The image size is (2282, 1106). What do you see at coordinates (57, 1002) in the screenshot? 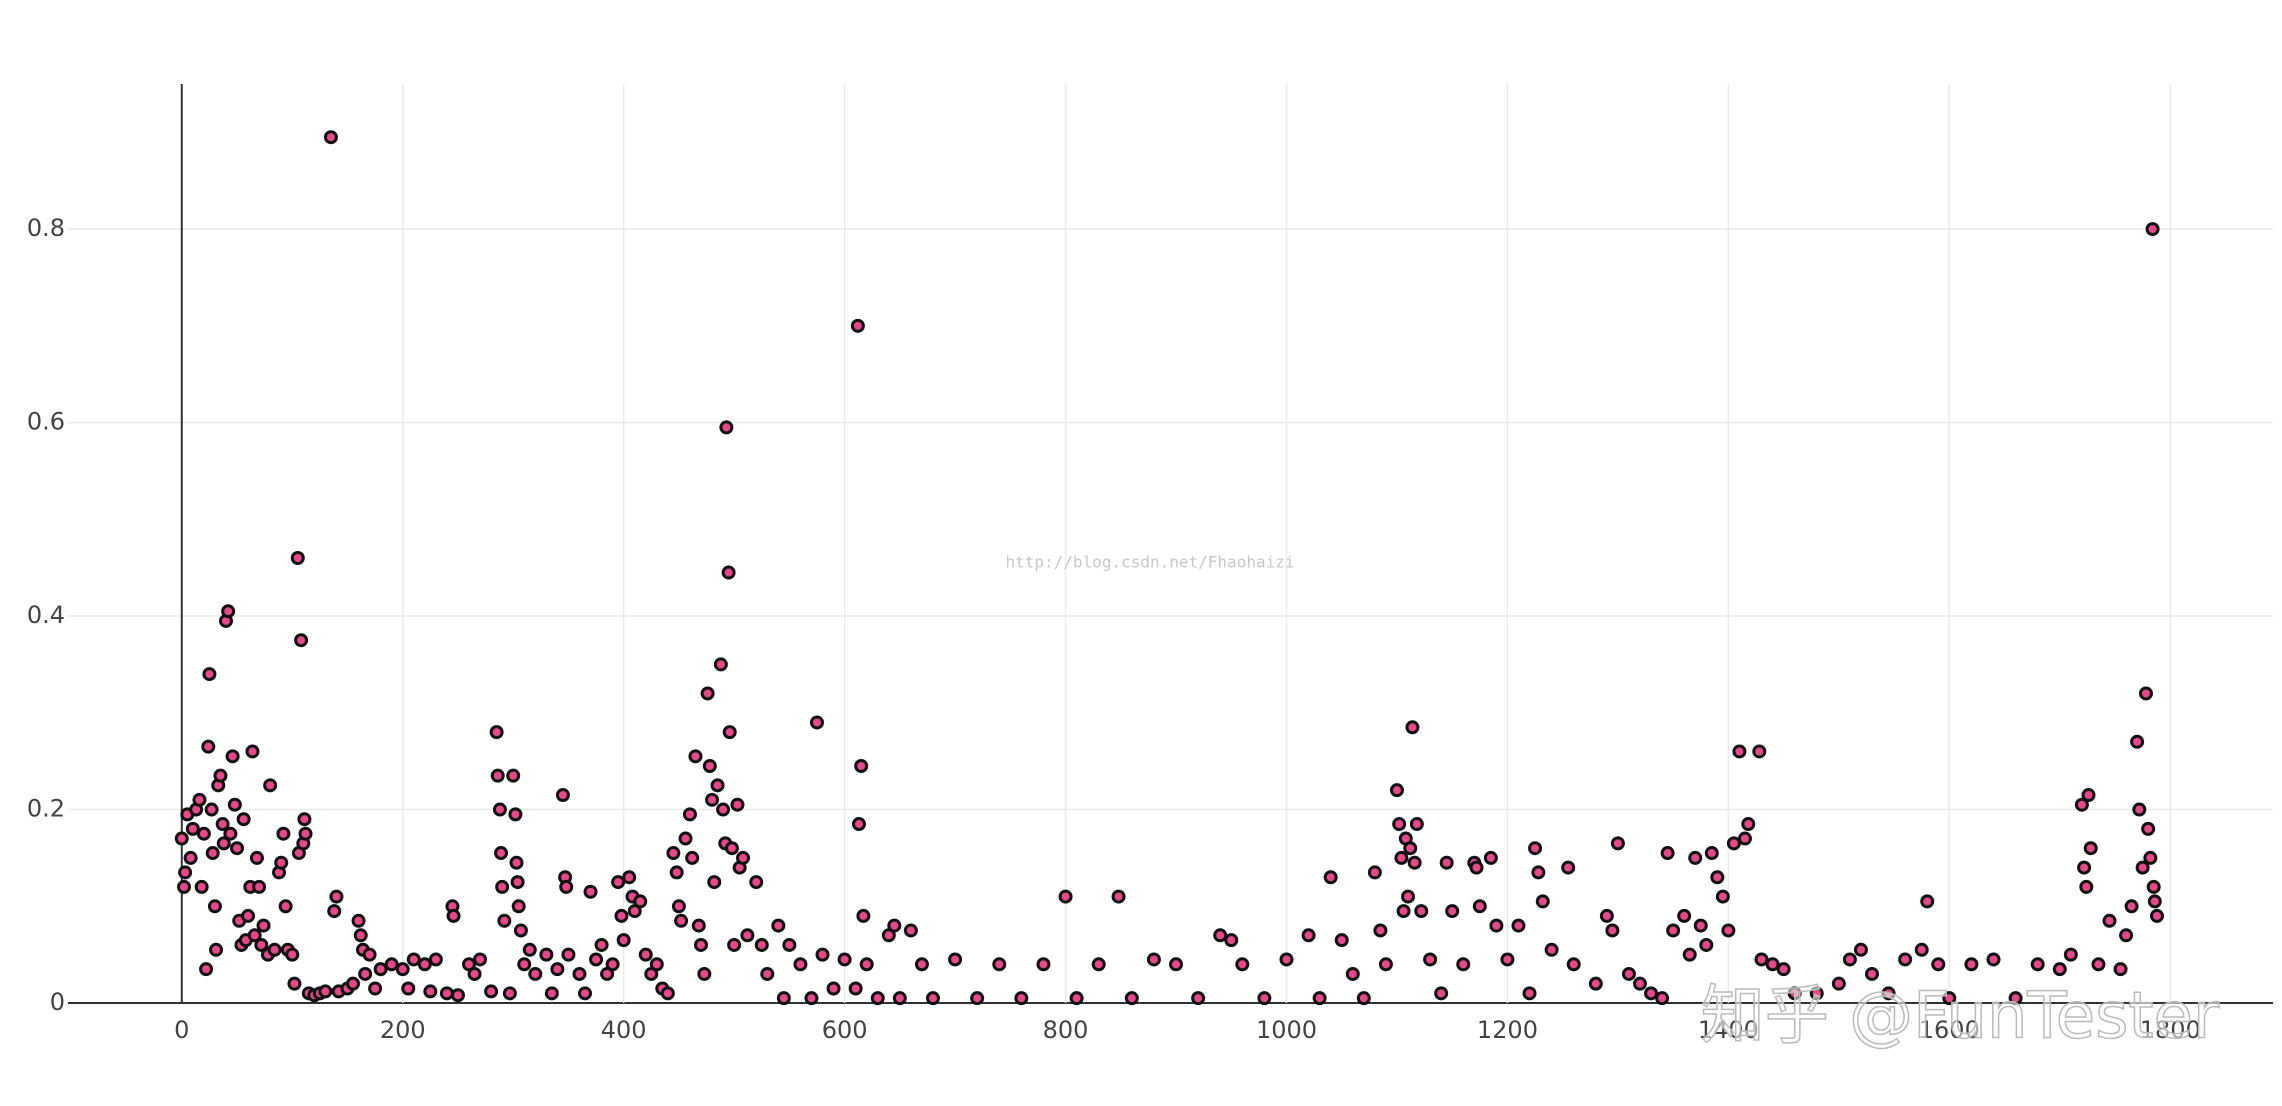
I see `y-tick-label: 0` at bounding box center [57, 1002].